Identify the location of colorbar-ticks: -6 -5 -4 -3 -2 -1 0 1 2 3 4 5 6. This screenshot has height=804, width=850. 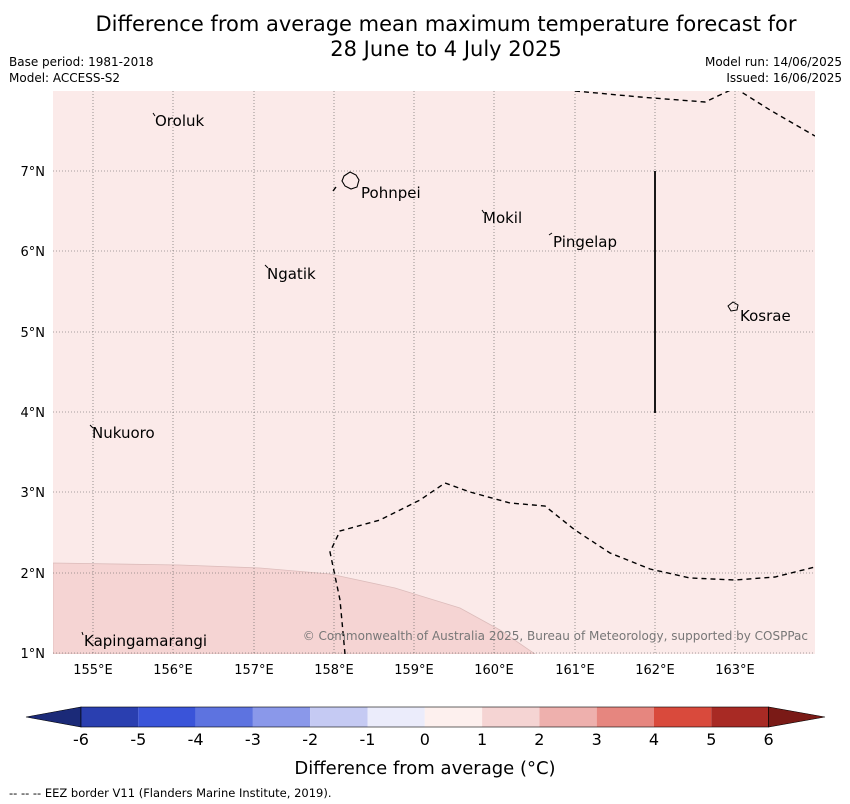
(423, 739).